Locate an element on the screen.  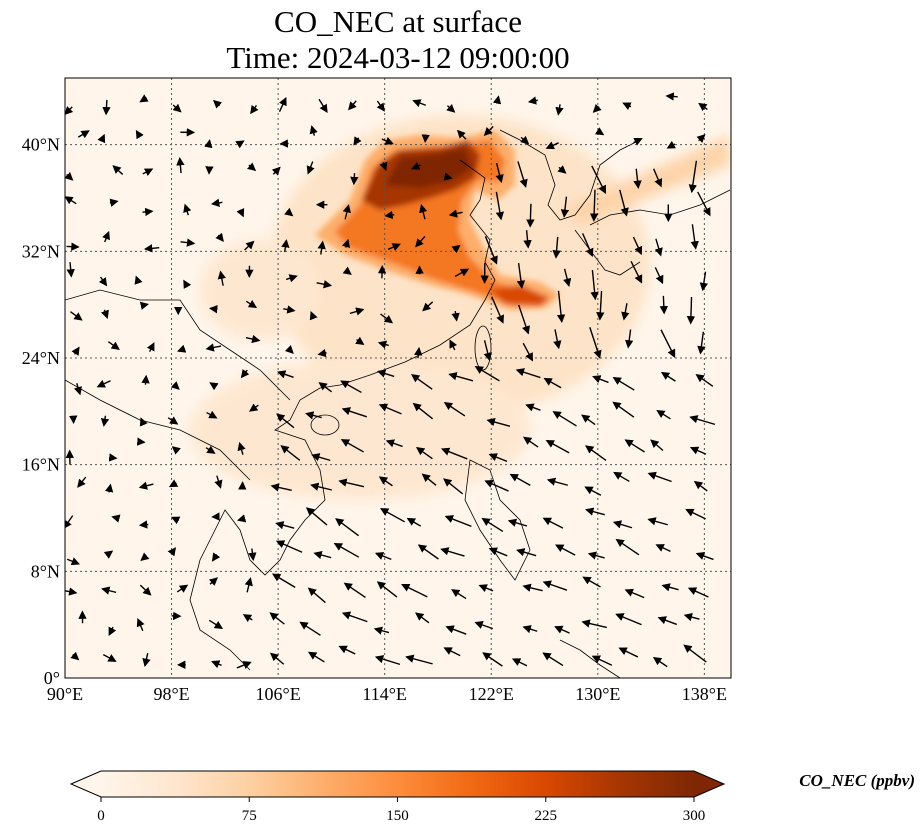
lat-tick-label: 0° is located at coordinates (52, 678).